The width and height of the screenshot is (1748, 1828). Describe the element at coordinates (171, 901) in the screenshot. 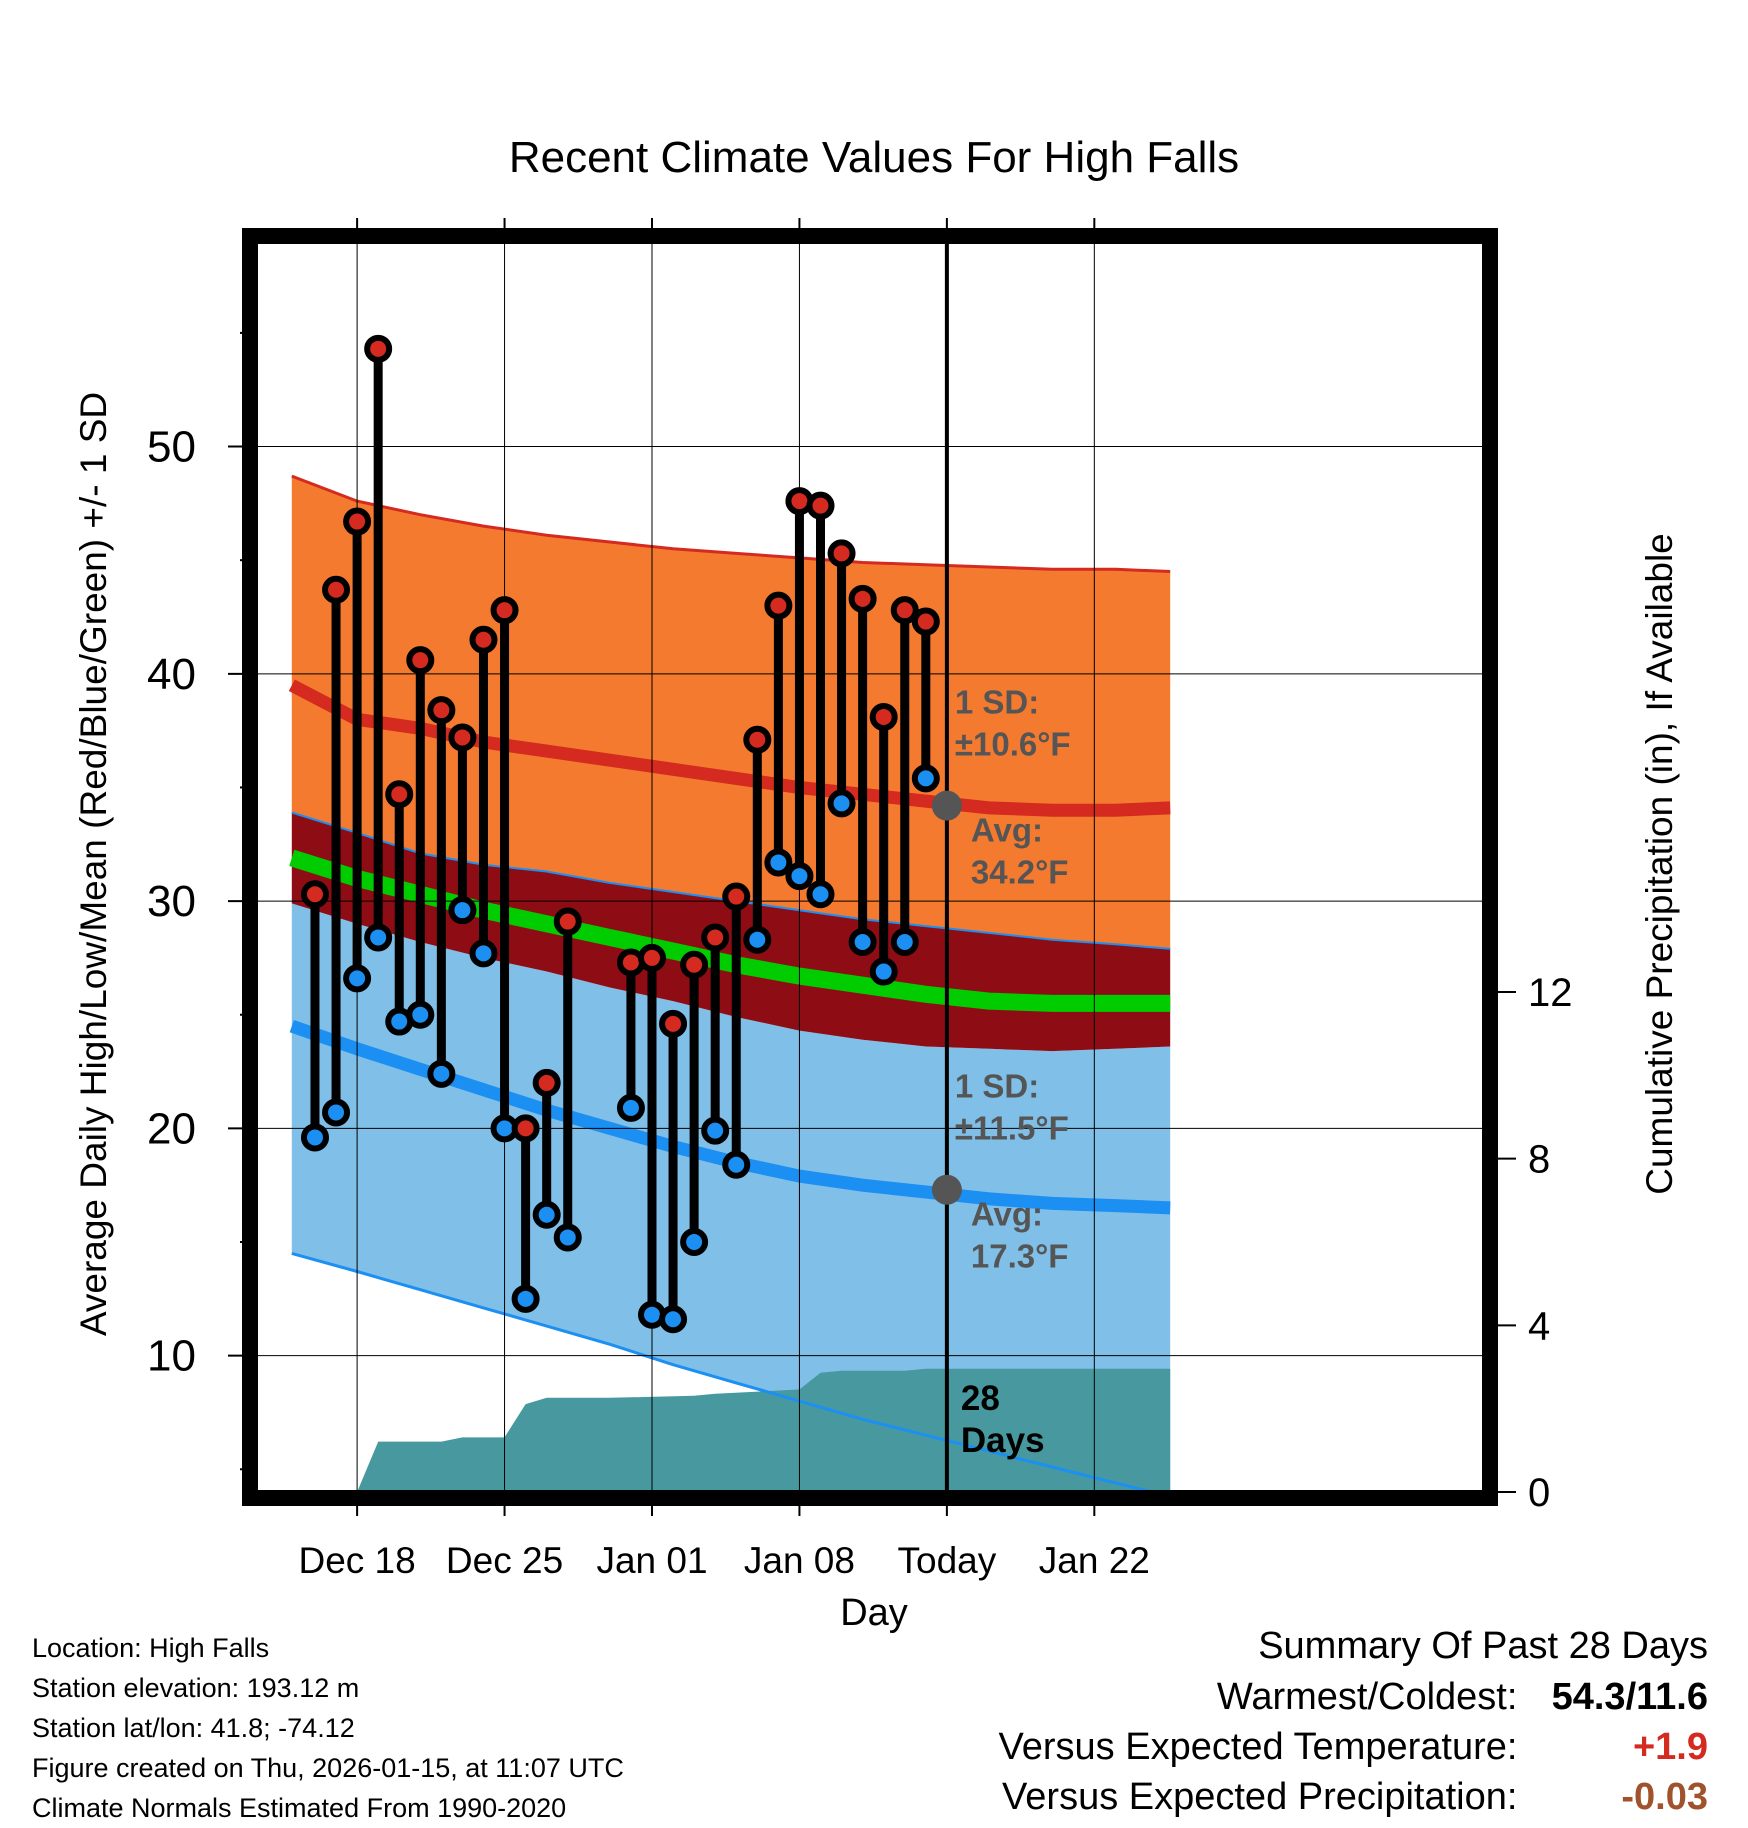

I see `y-tick-label: 30` at that location.